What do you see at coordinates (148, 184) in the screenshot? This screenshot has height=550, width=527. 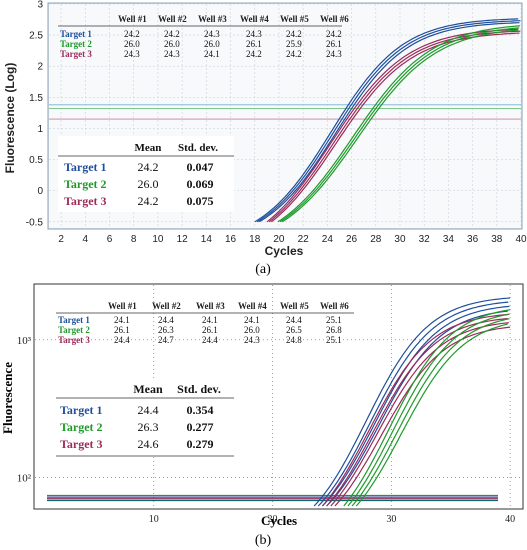 I see `summary-mean: 26.0` at bounding box center [148, 184].